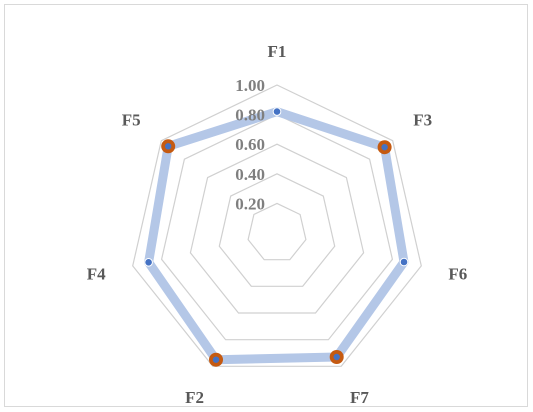 The height and width of the screenshot is (412, 533). Describe the element at coordinates (277, 111) in the screenshot. I see `data-point-f1` at that location.